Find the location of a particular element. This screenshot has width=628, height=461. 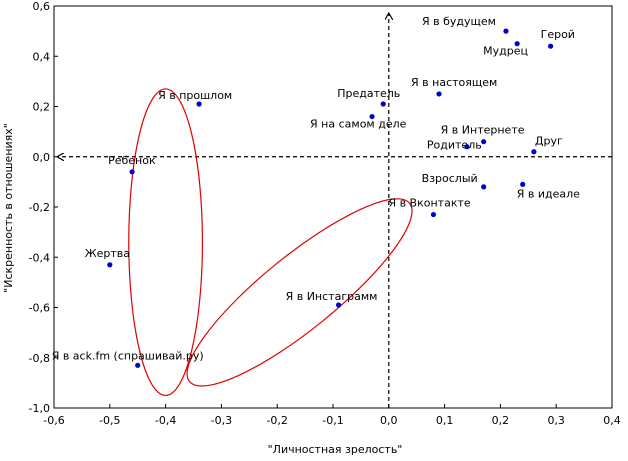

y-tick-label: 0,4 is located at coordinates (42, 56).